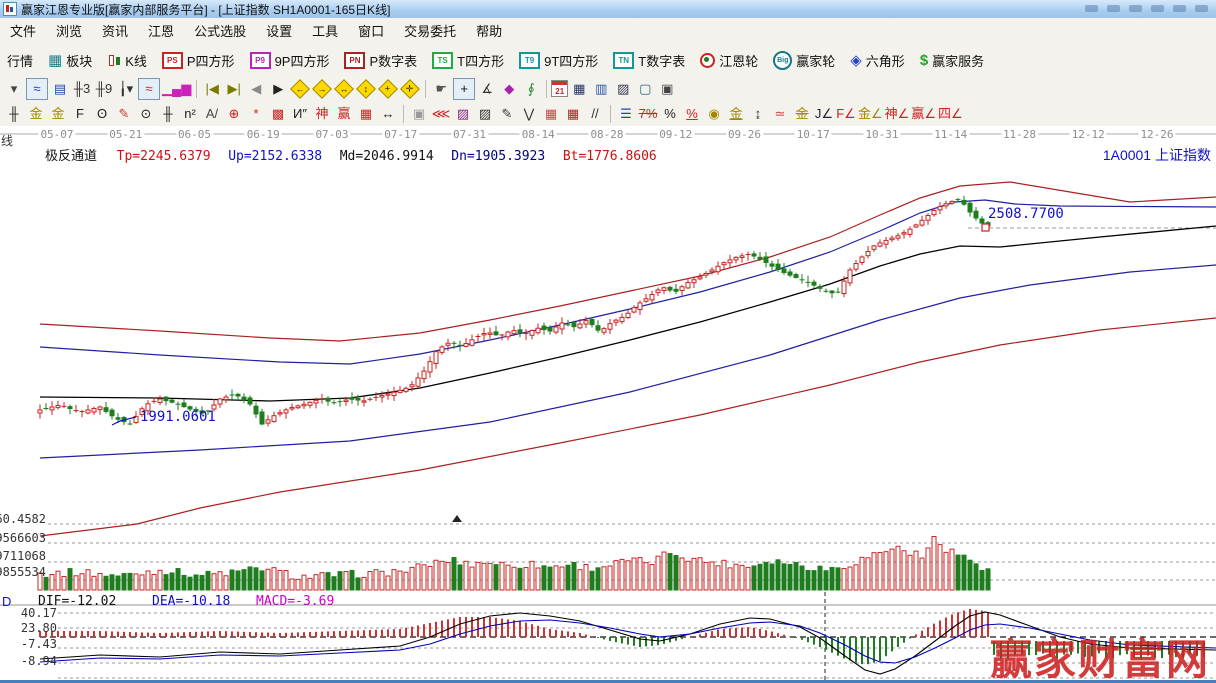 Image resolution: width=1216 pixels, height=683 pixels. What do you see at coordinates (198, 60) in the screenshot?
I see `p-square-button: PS P四方形` at bounding box center [198, 60].